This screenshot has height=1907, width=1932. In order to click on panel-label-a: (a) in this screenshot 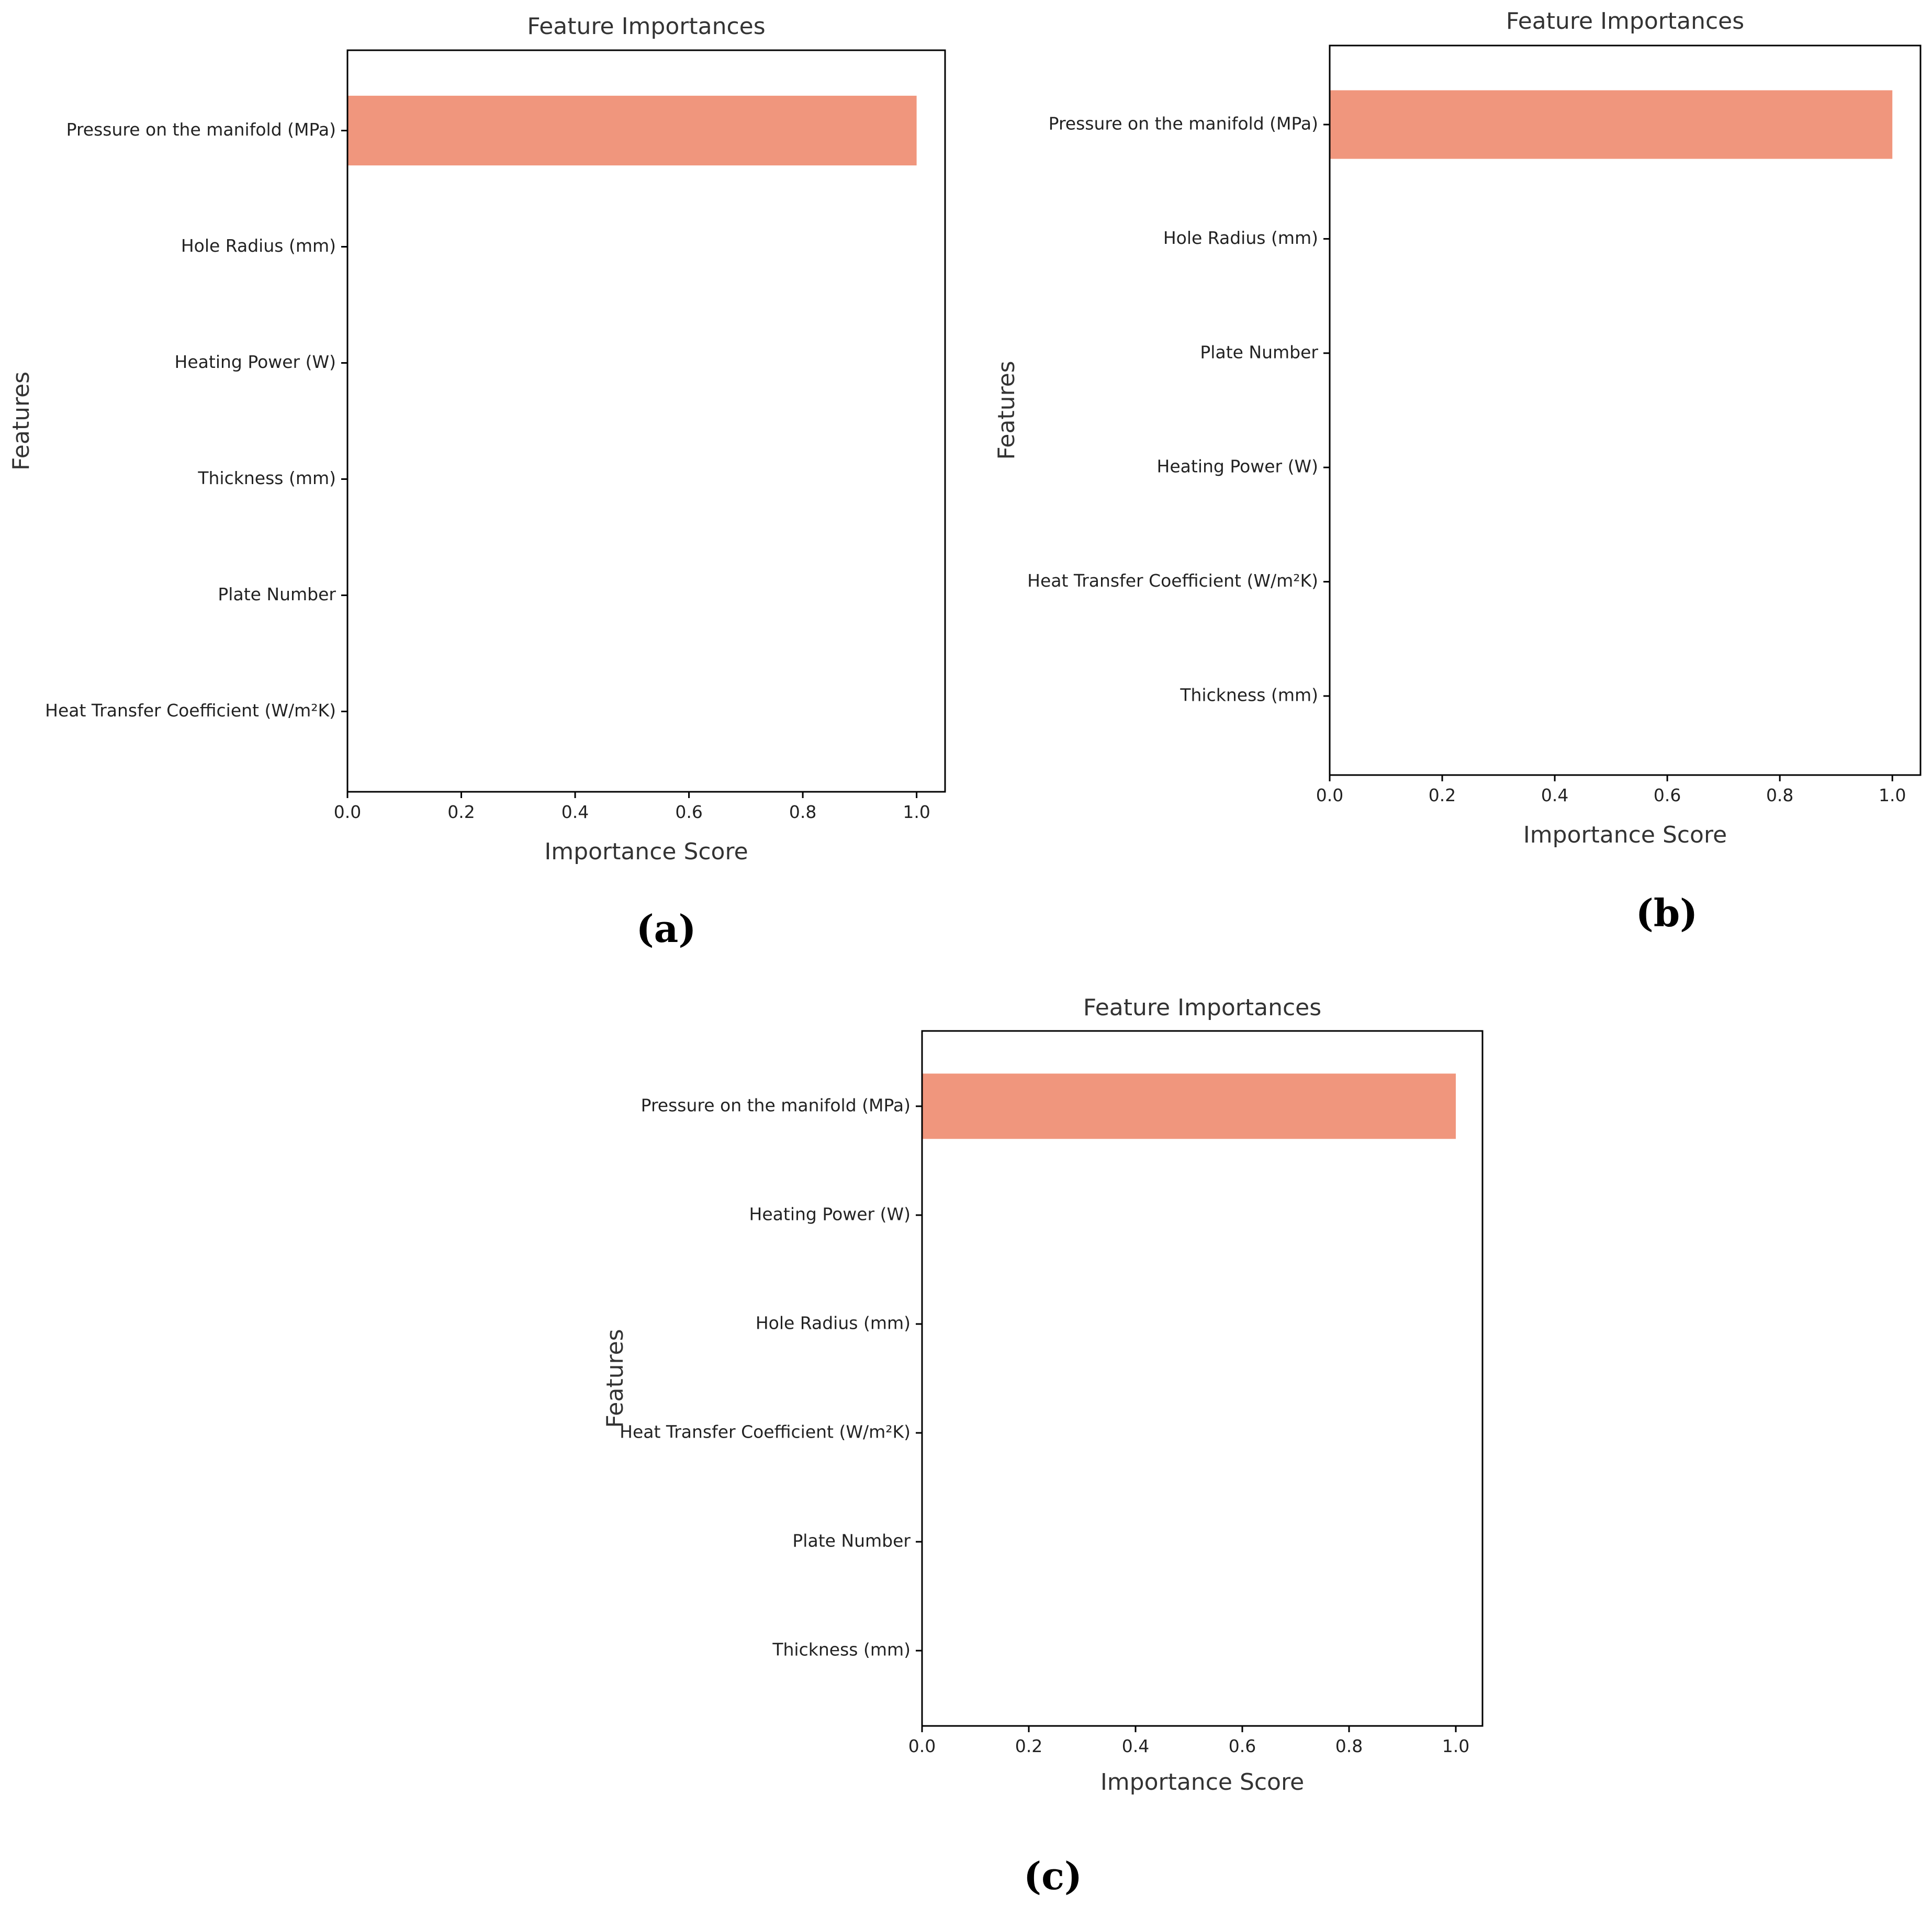, I will do `click(666, 929)`.